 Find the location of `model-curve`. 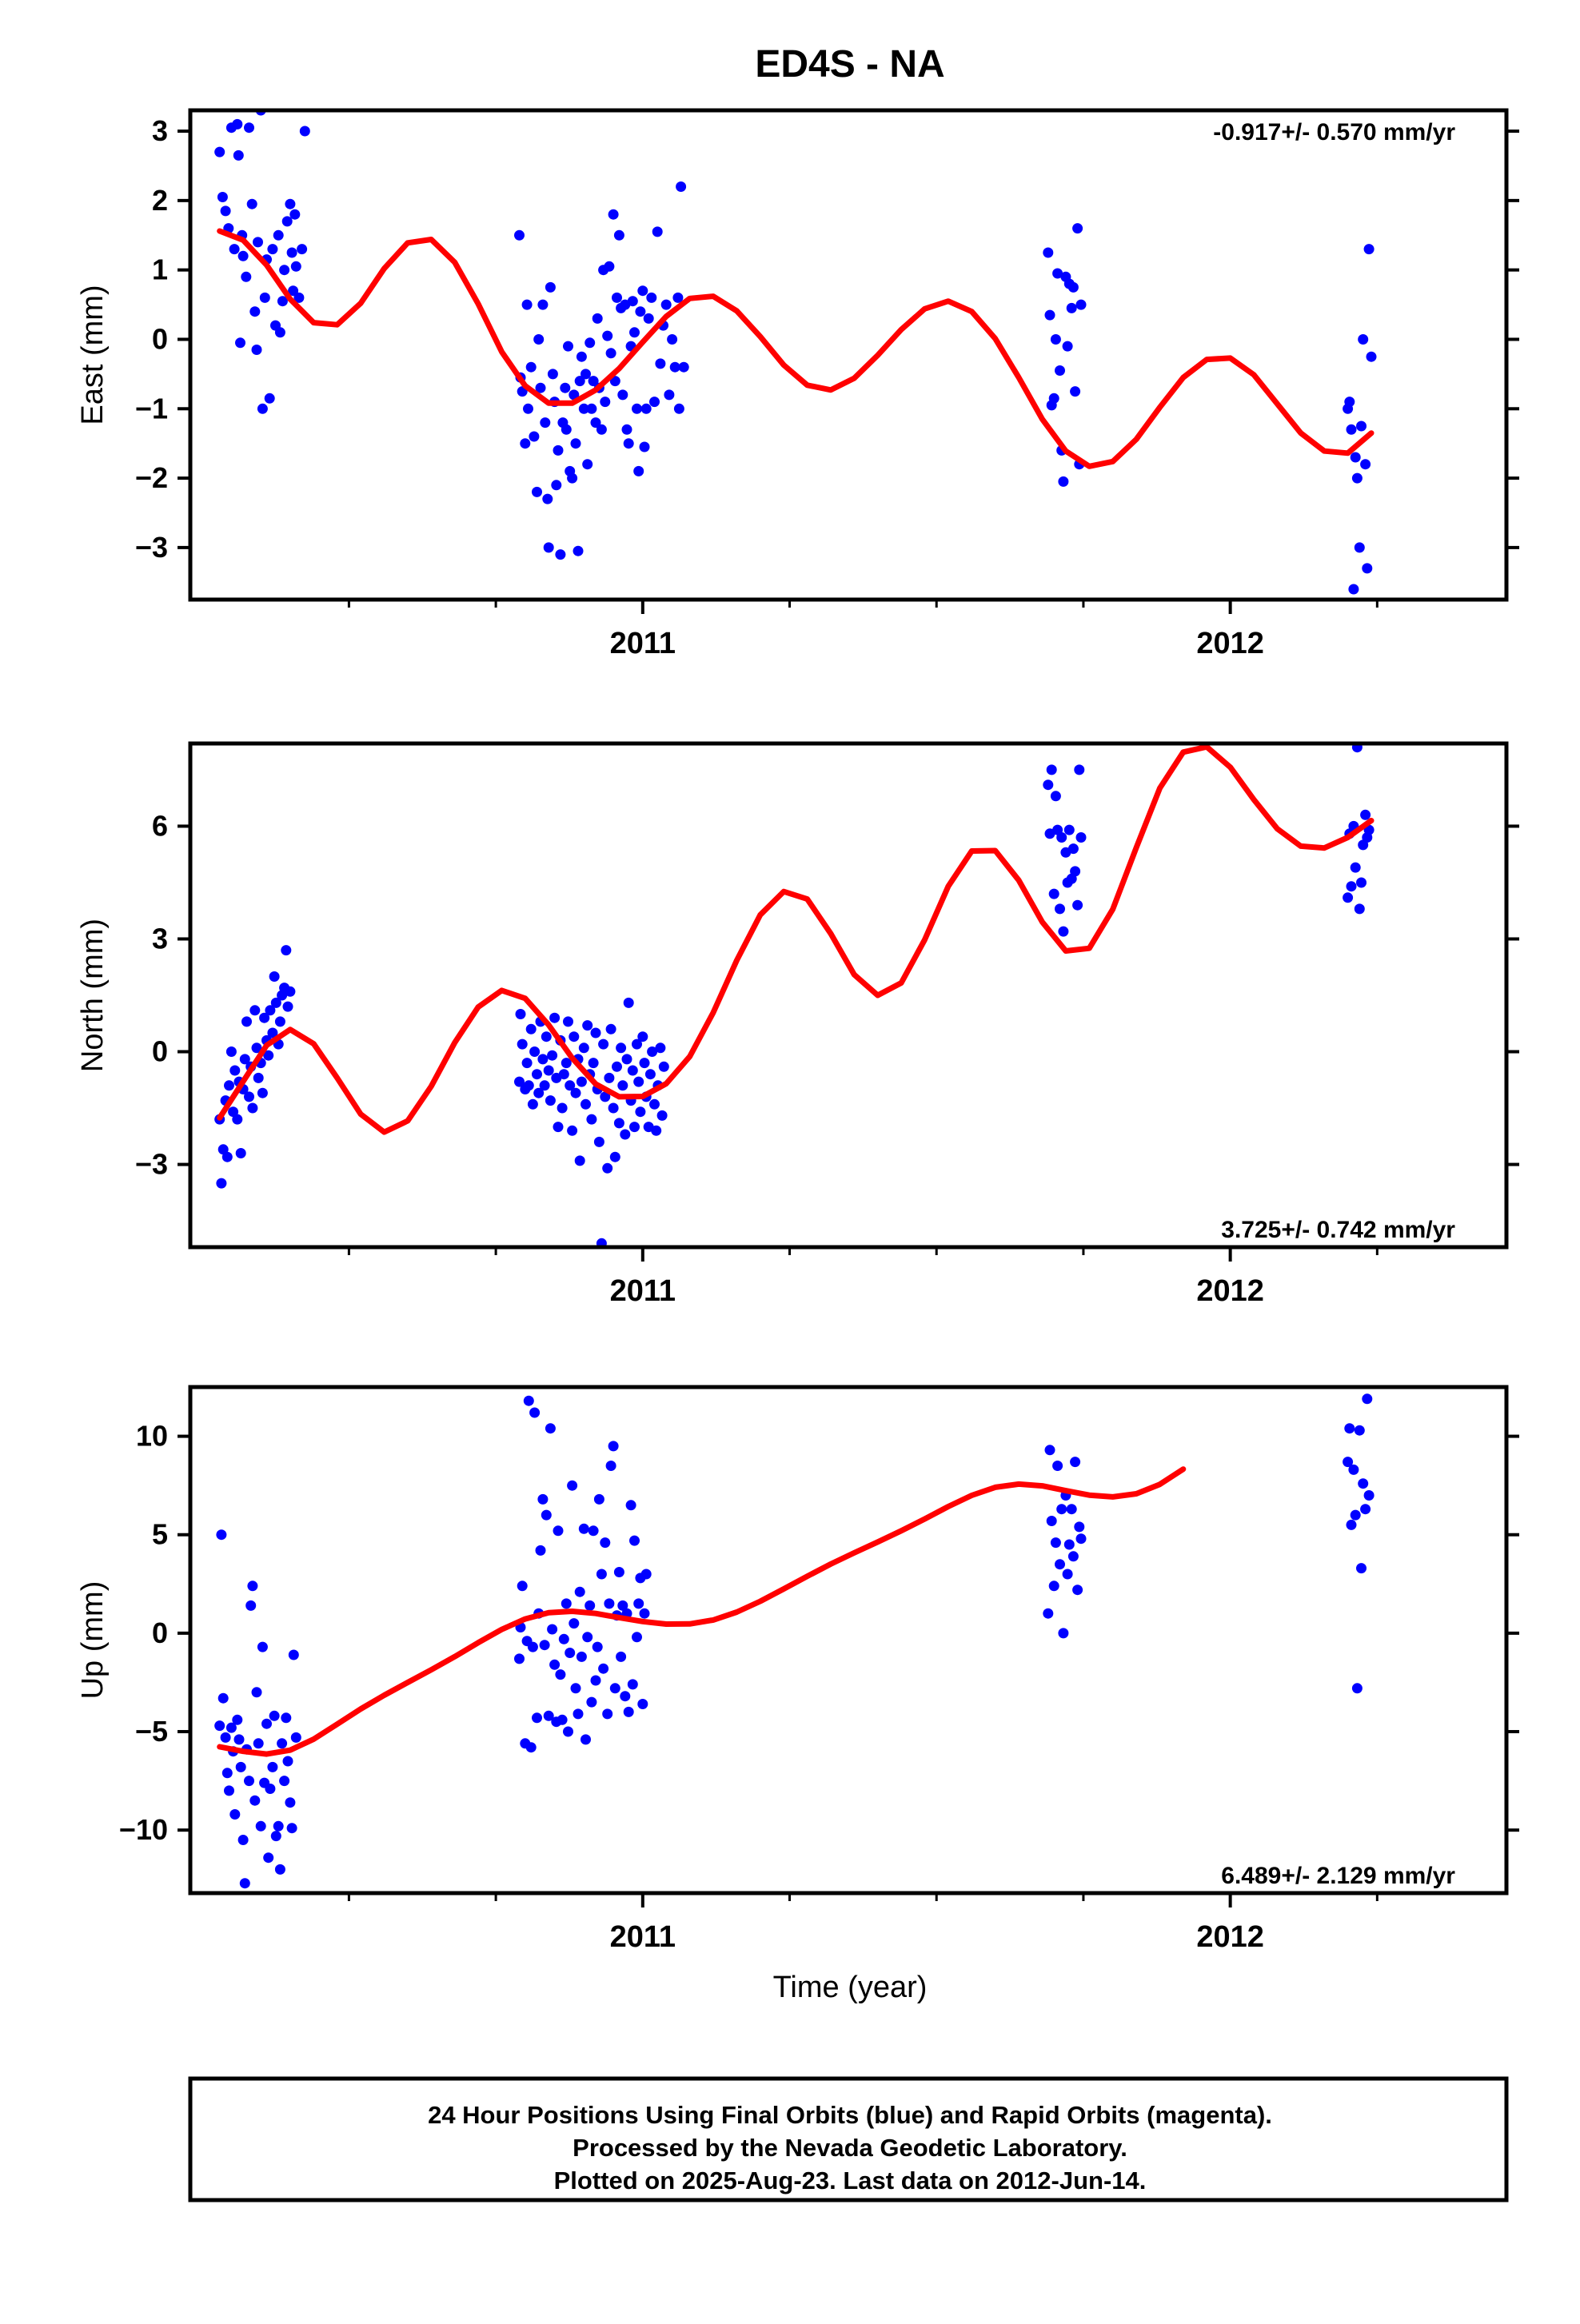

model-curve is located at coordinates (796, 939).